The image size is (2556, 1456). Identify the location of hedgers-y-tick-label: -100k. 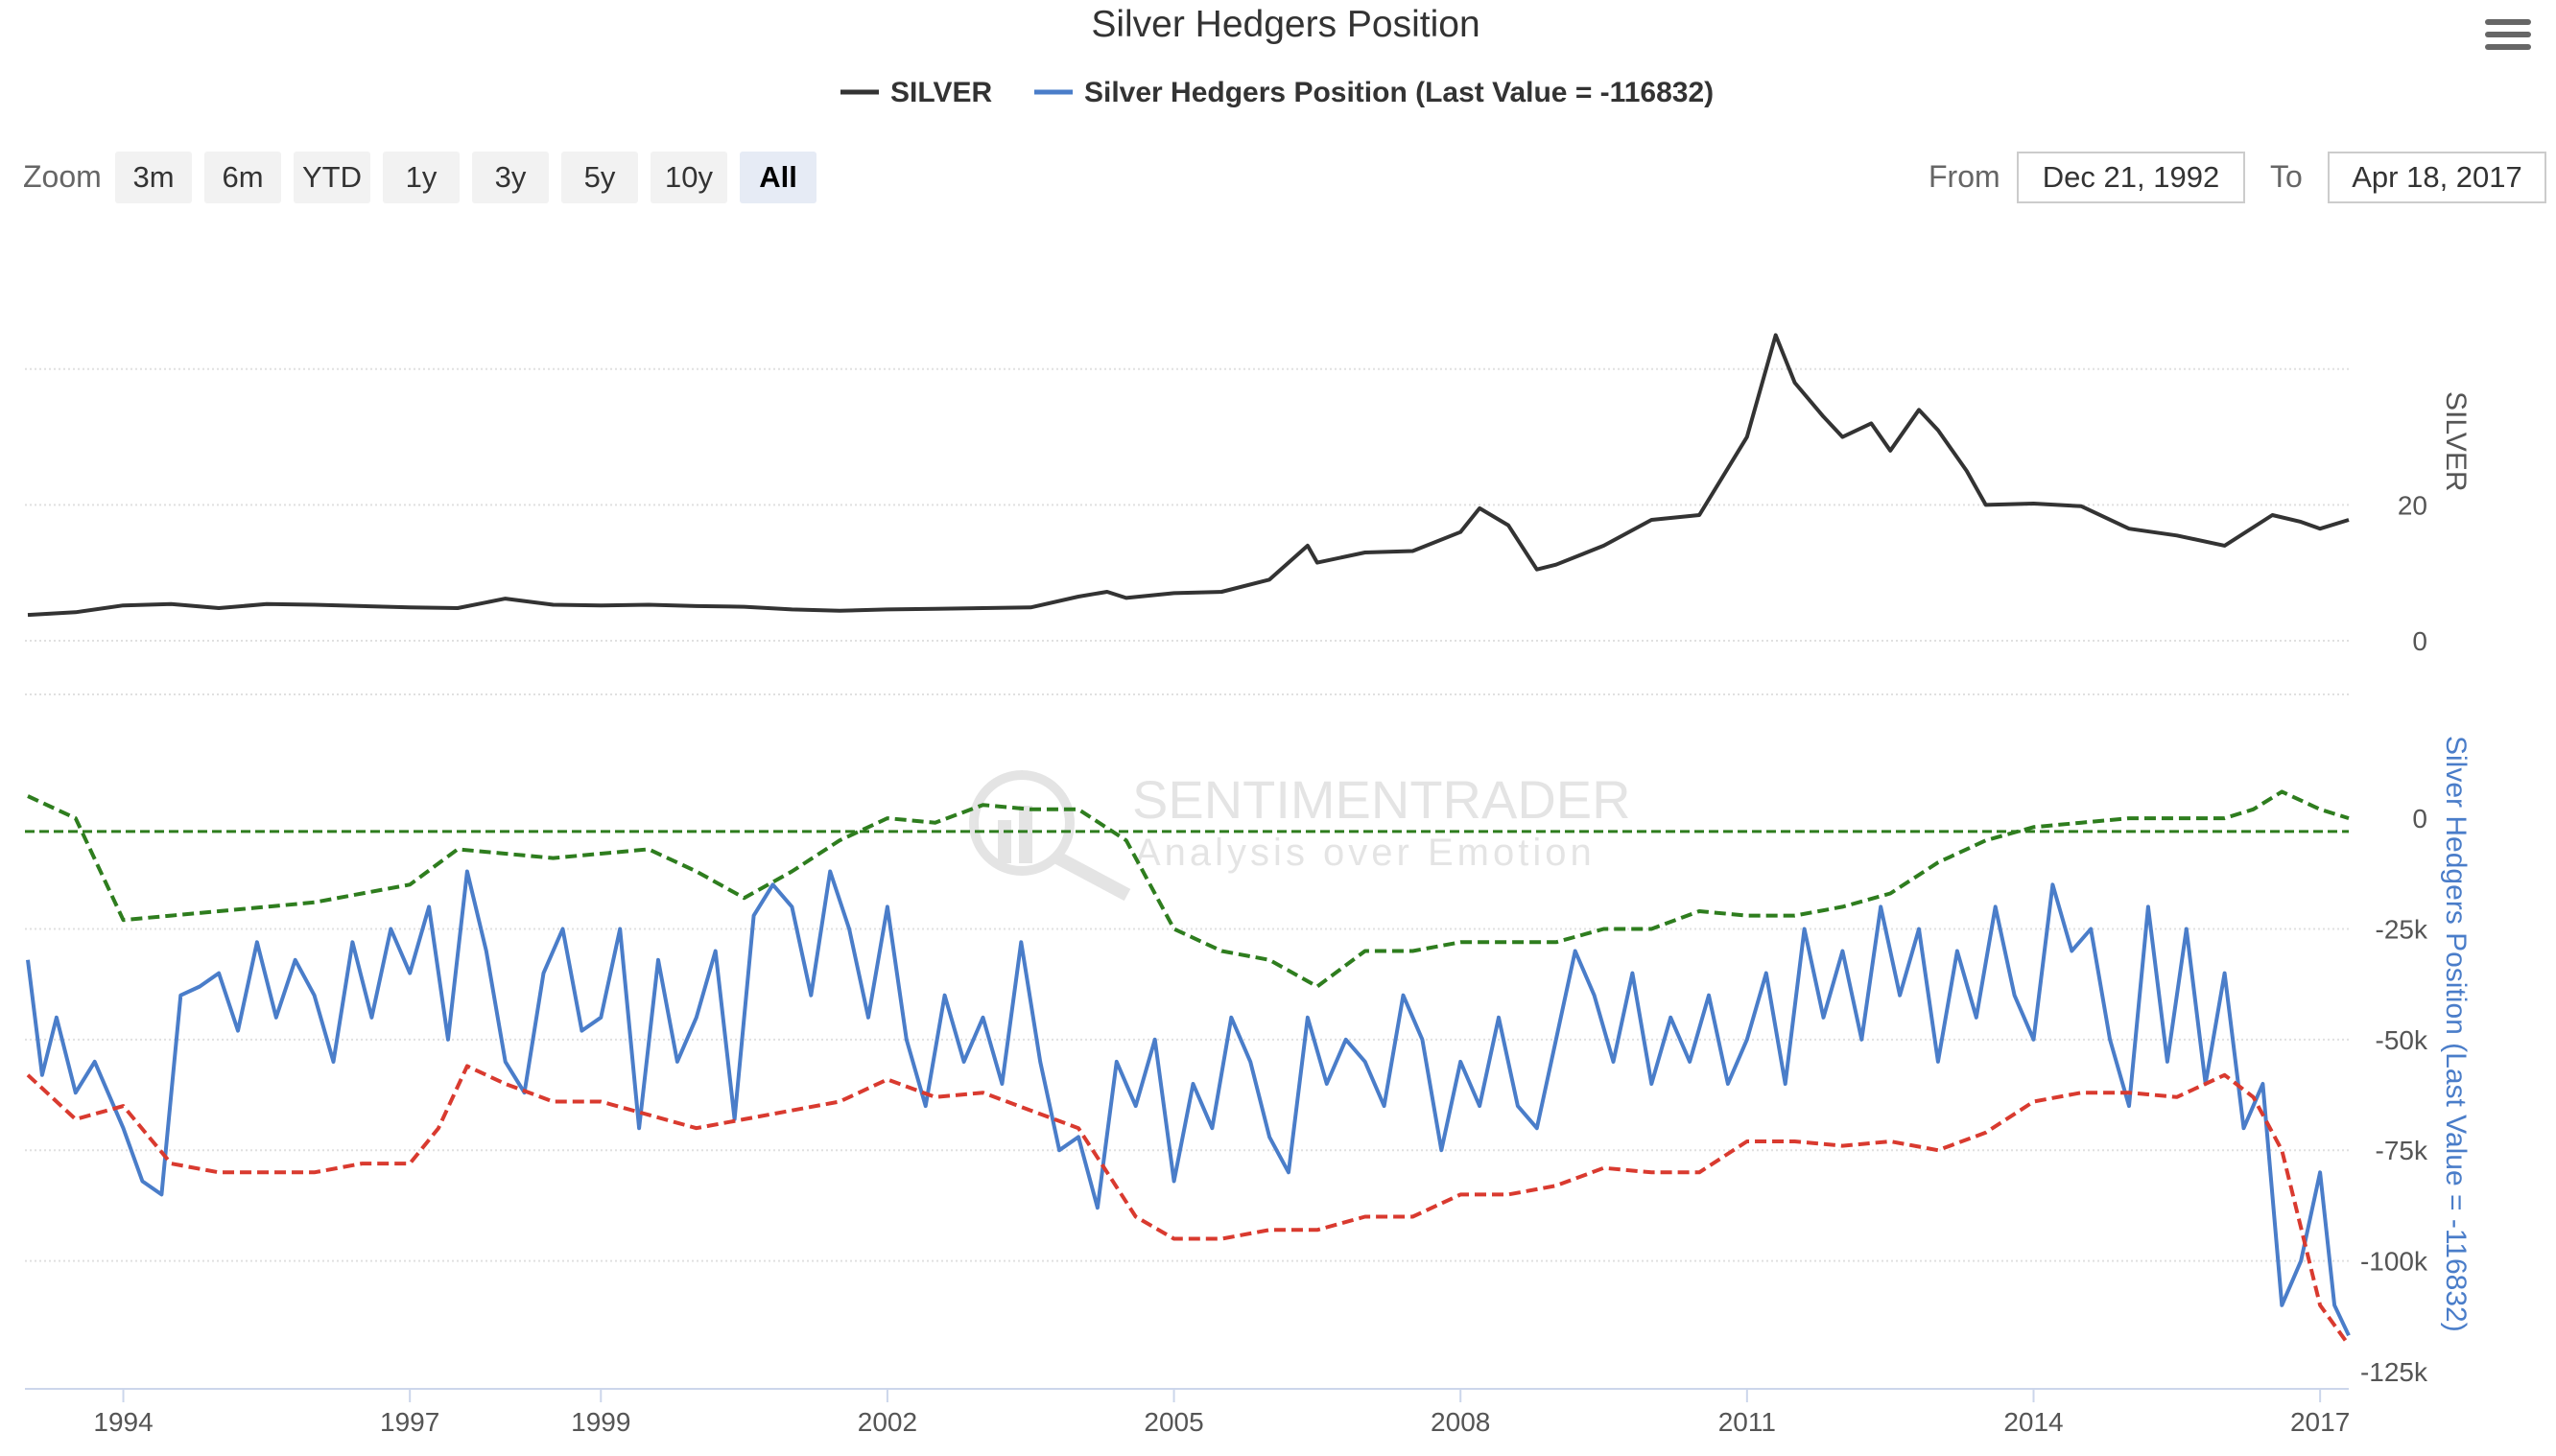
(2394, 1262).